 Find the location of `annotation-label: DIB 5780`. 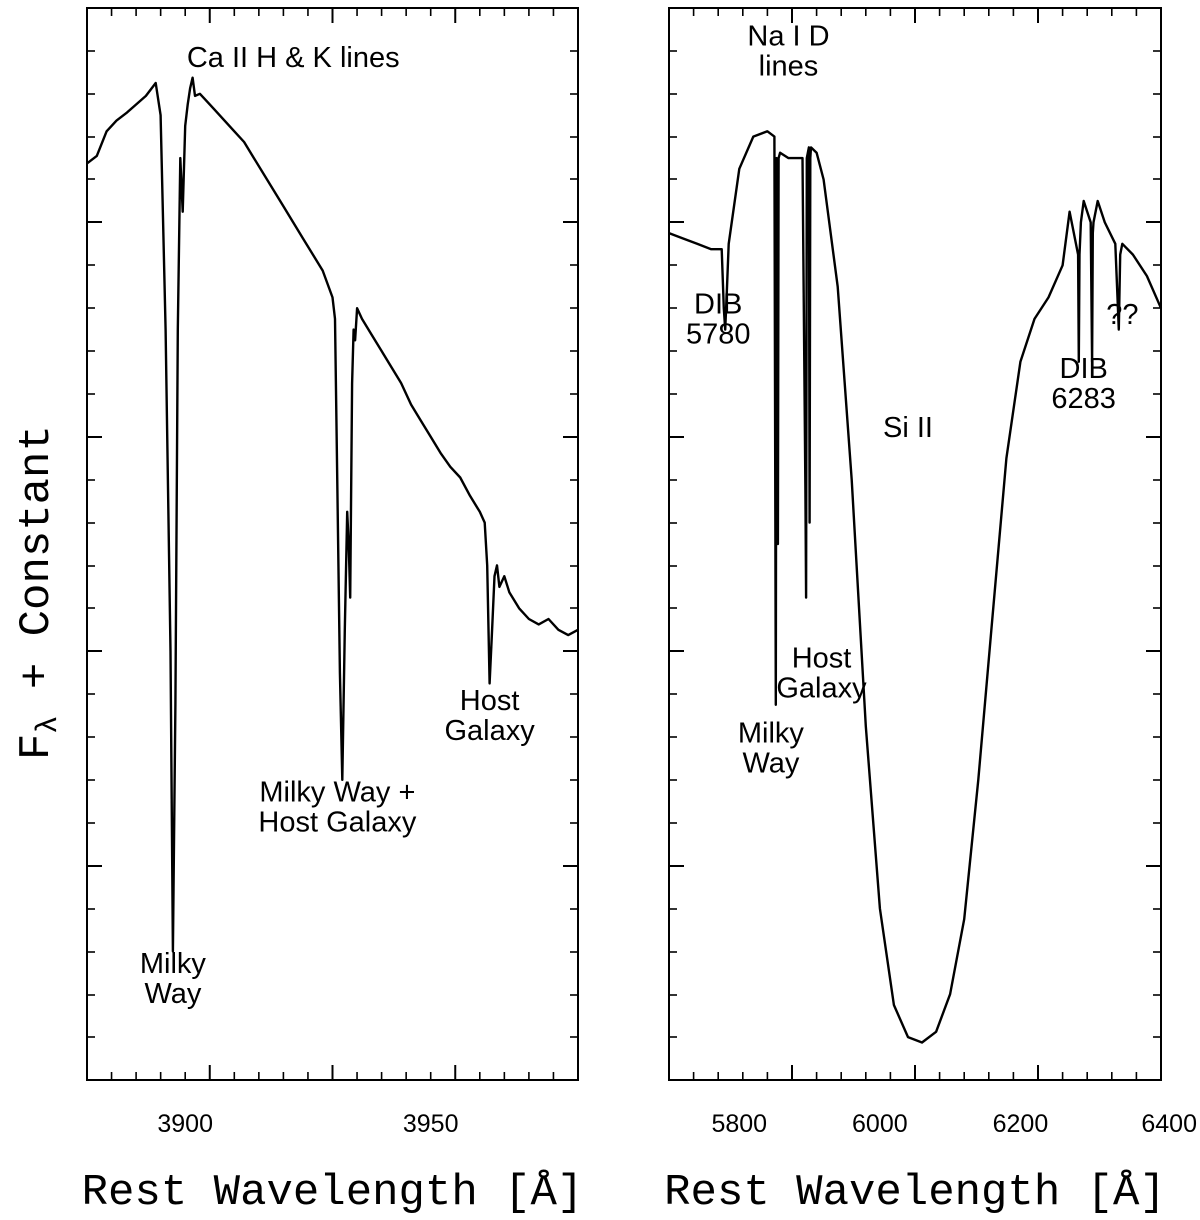

annotation-label: DIB 5780 is located at coordinates (718, 320).